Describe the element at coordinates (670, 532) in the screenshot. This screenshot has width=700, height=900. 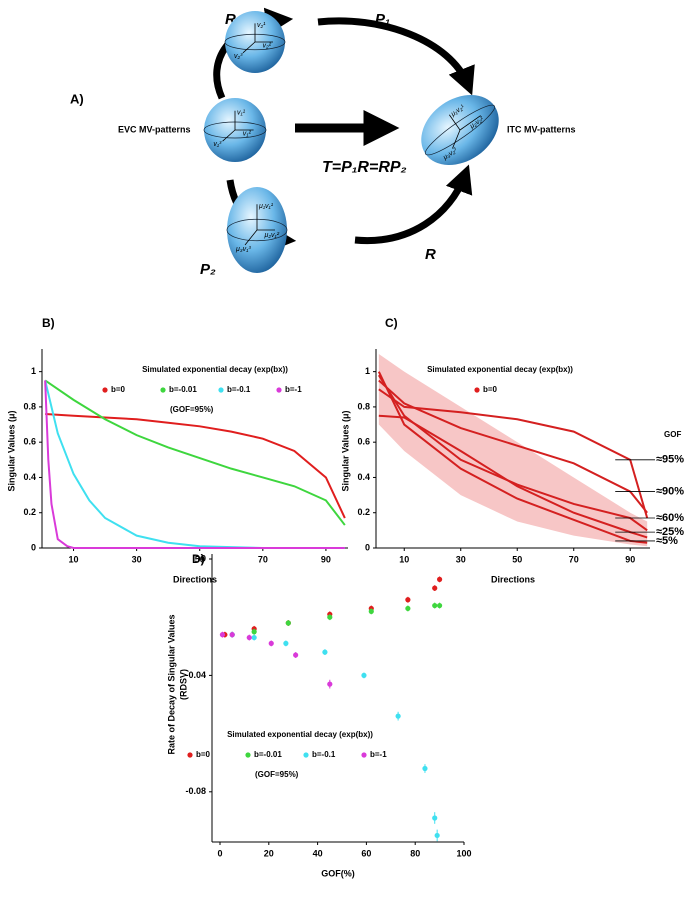
I see `curve-label: ≈25%` at that location.